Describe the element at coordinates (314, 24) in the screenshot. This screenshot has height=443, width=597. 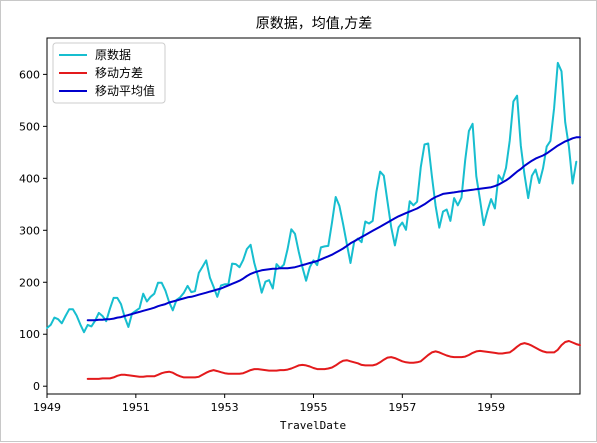
I see `chart-title: 原数据，均值,方差` at that location.